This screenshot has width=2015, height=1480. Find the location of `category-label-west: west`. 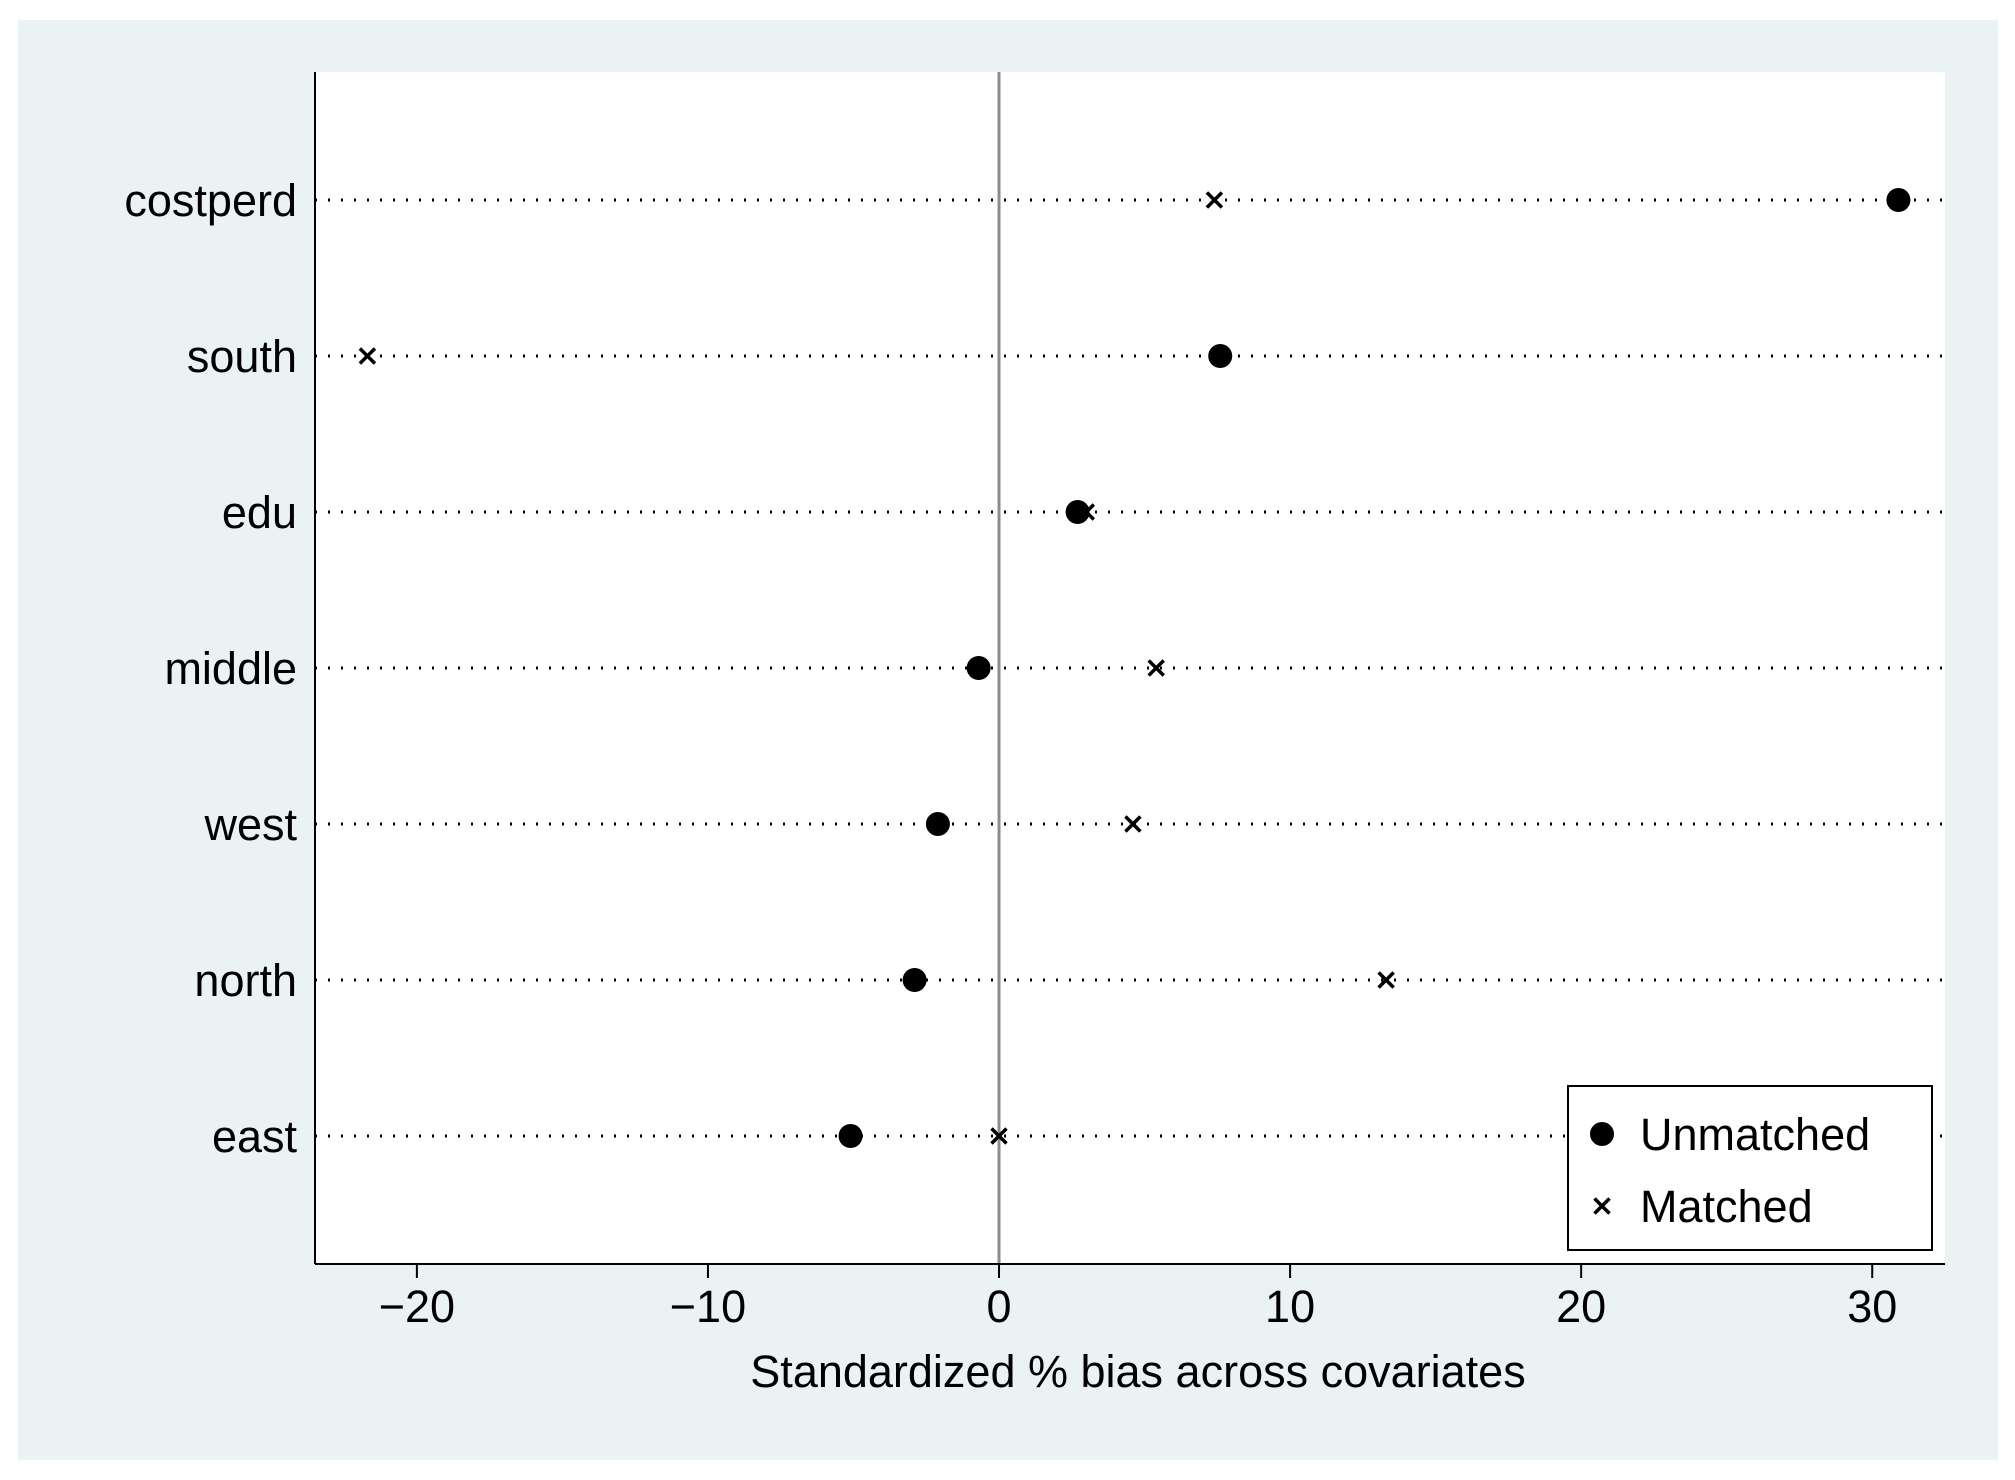

category-label-west: west is located at coordinates (250, 824).